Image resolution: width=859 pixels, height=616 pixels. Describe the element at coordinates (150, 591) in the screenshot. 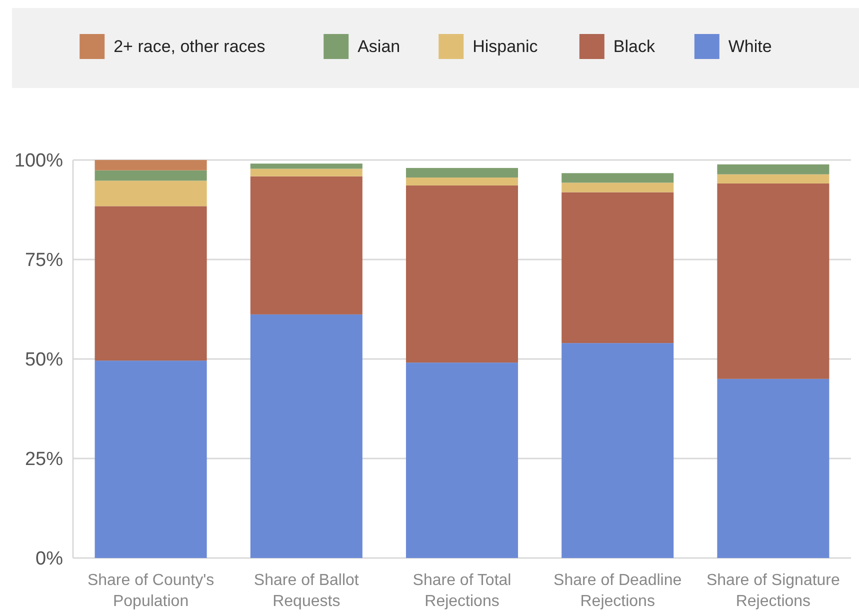

I see `x-tick-label: Share of County's Population` at that location.